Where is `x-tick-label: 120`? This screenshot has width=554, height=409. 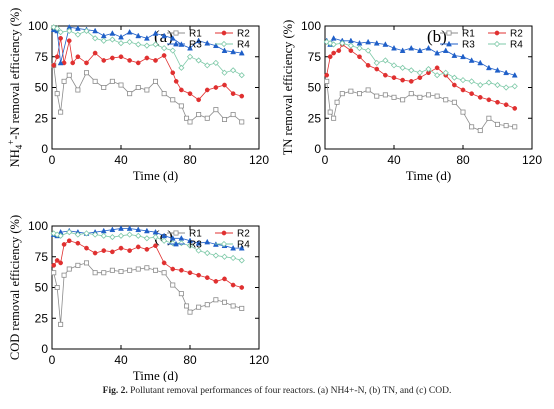
x-tick-label: 120 is located at coordinates (532, 160).